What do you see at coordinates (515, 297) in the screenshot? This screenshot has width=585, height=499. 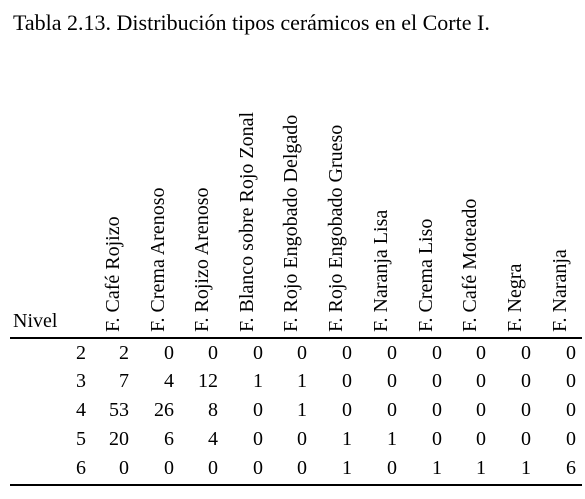 I see `column-header: F. Negra` at bounding box center [515, 297].